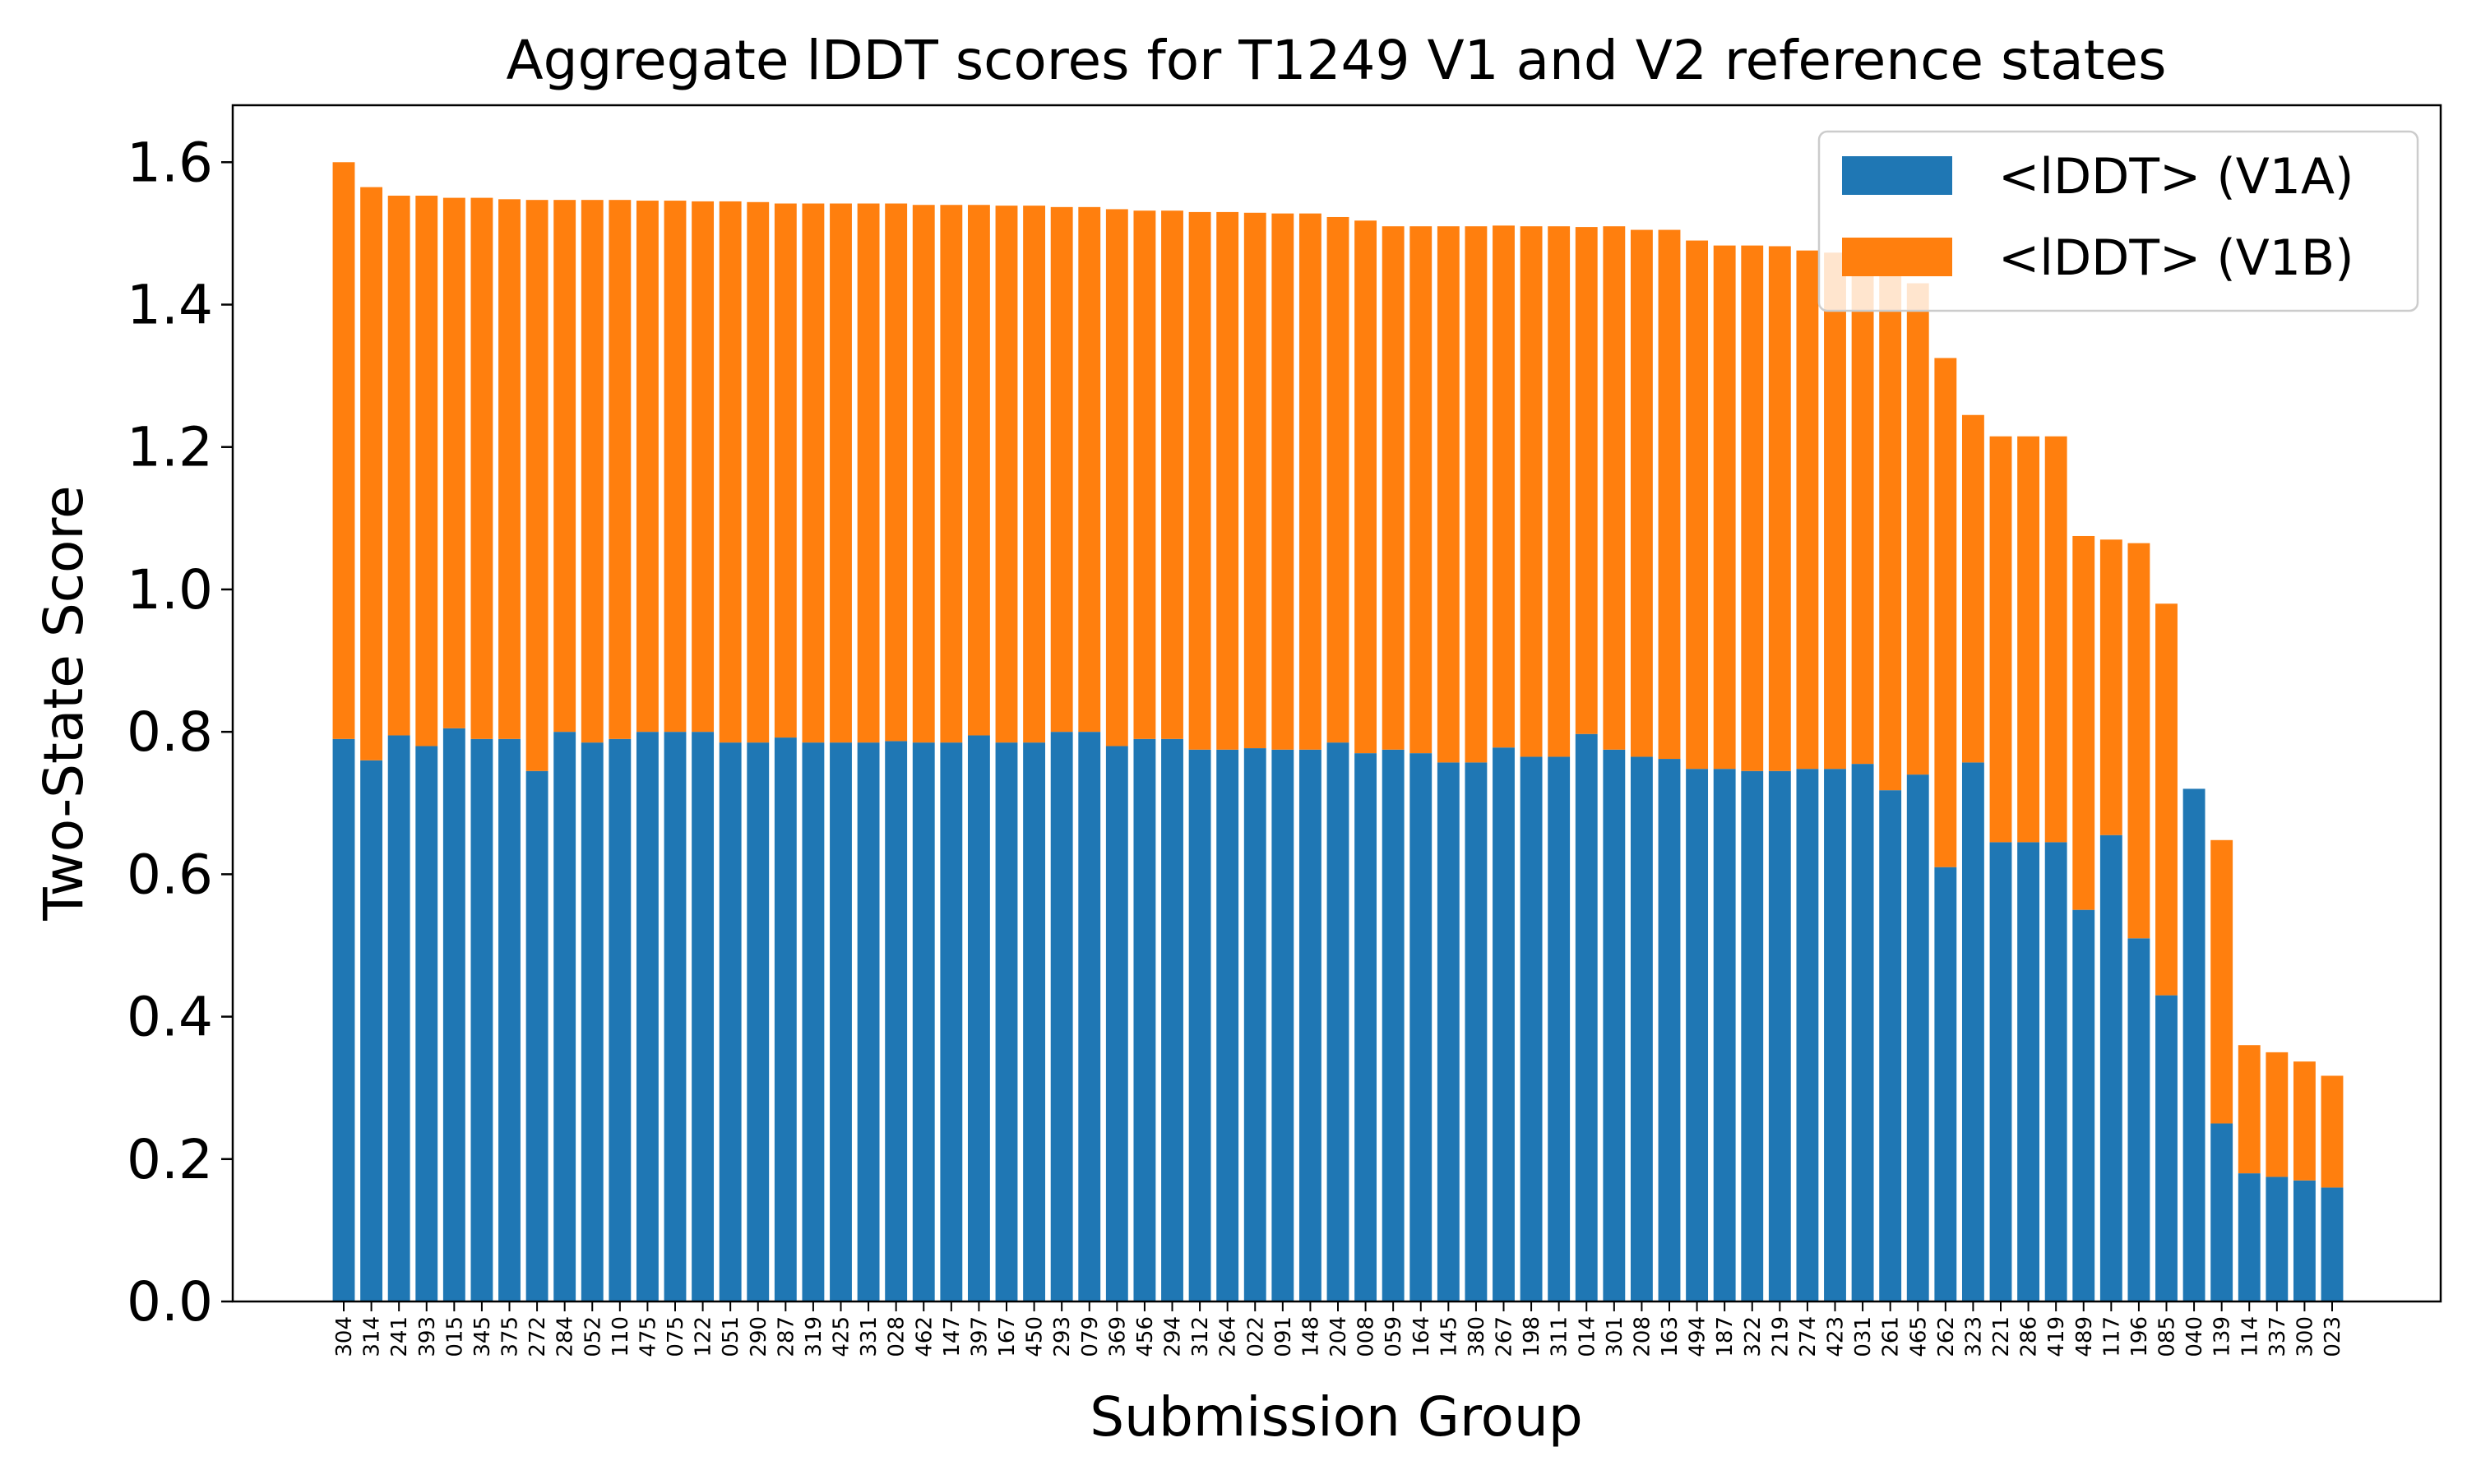 Image resolution: width=2467 pixels, height=1484 pixels. What do you see at coordinates (372, 1336) in the screenshot?
I see `x-tick-label-314: 314` at bounding box center [372, 1336].